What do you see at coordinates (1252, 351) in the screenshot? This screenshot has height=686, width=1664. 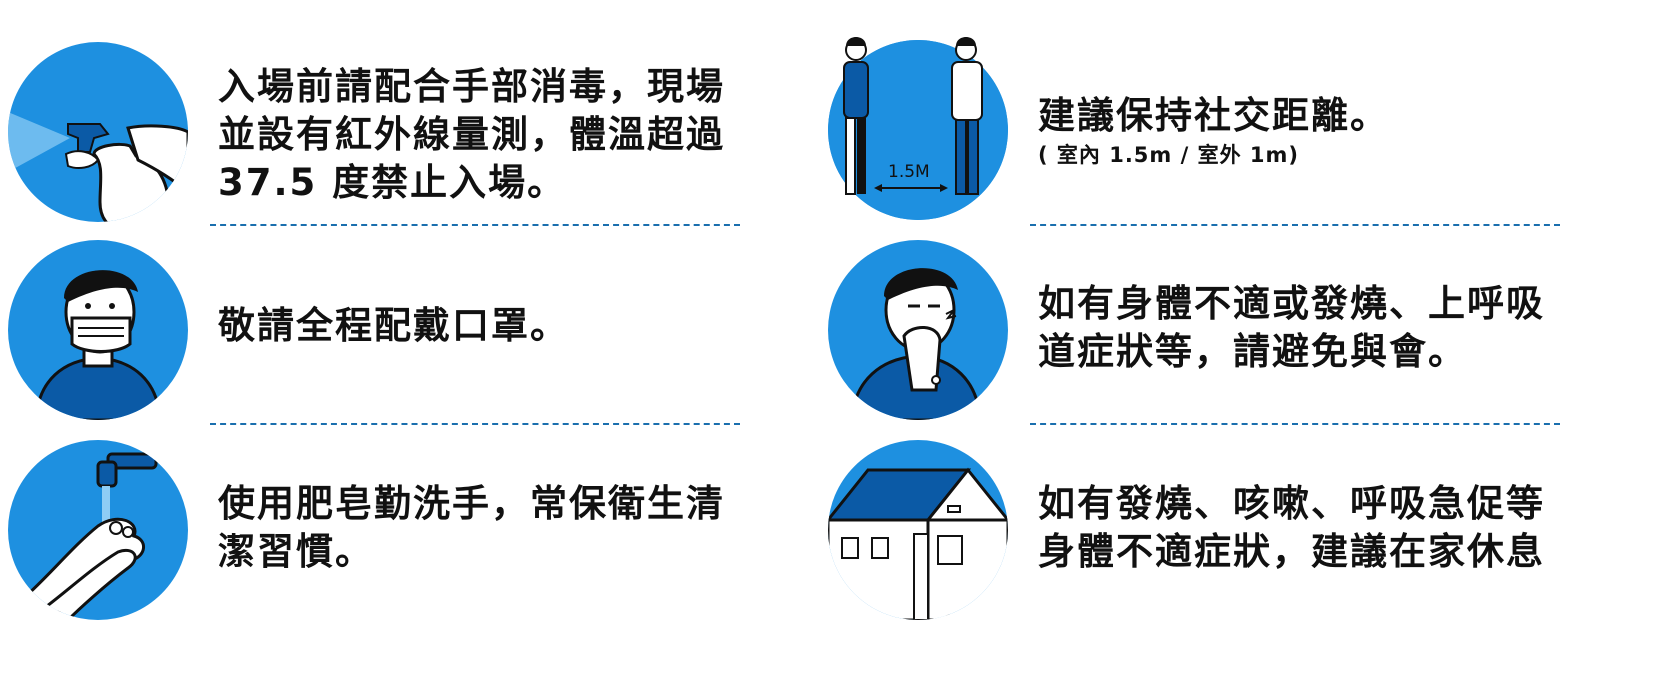 I see `text-line: 道症狀等，請避免與會。` at bounding box center [1252, 351].